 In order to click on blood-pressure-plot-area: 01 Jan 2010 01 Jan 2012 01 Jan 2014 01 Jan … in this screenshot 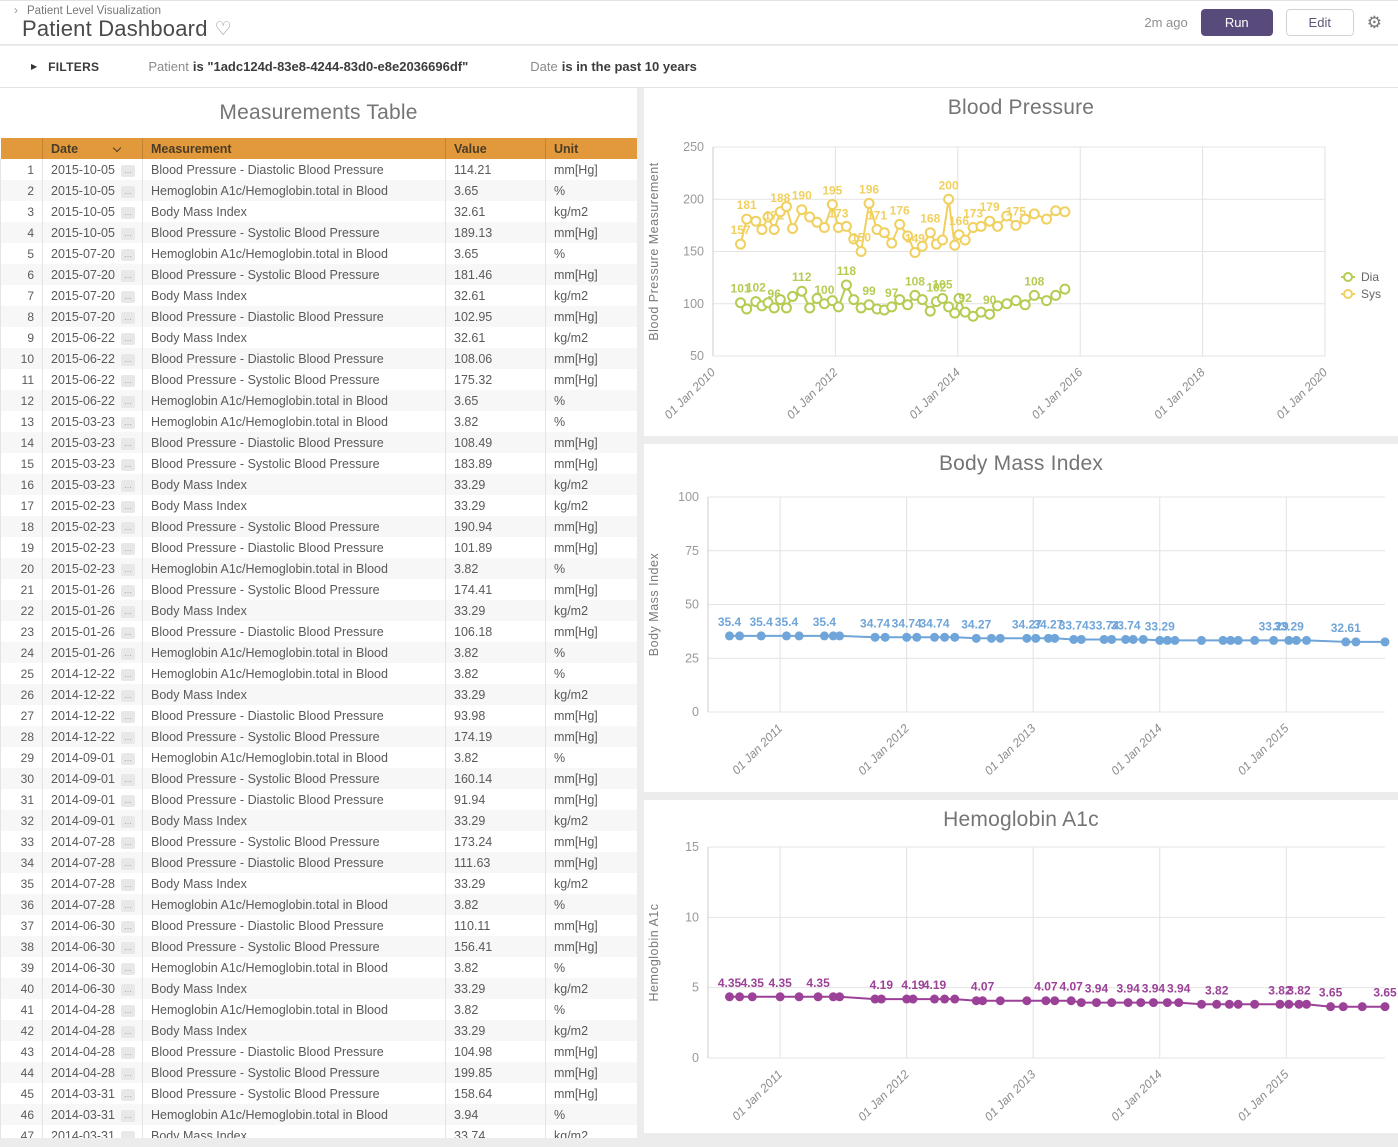, I will do `click(1021, 282)`.